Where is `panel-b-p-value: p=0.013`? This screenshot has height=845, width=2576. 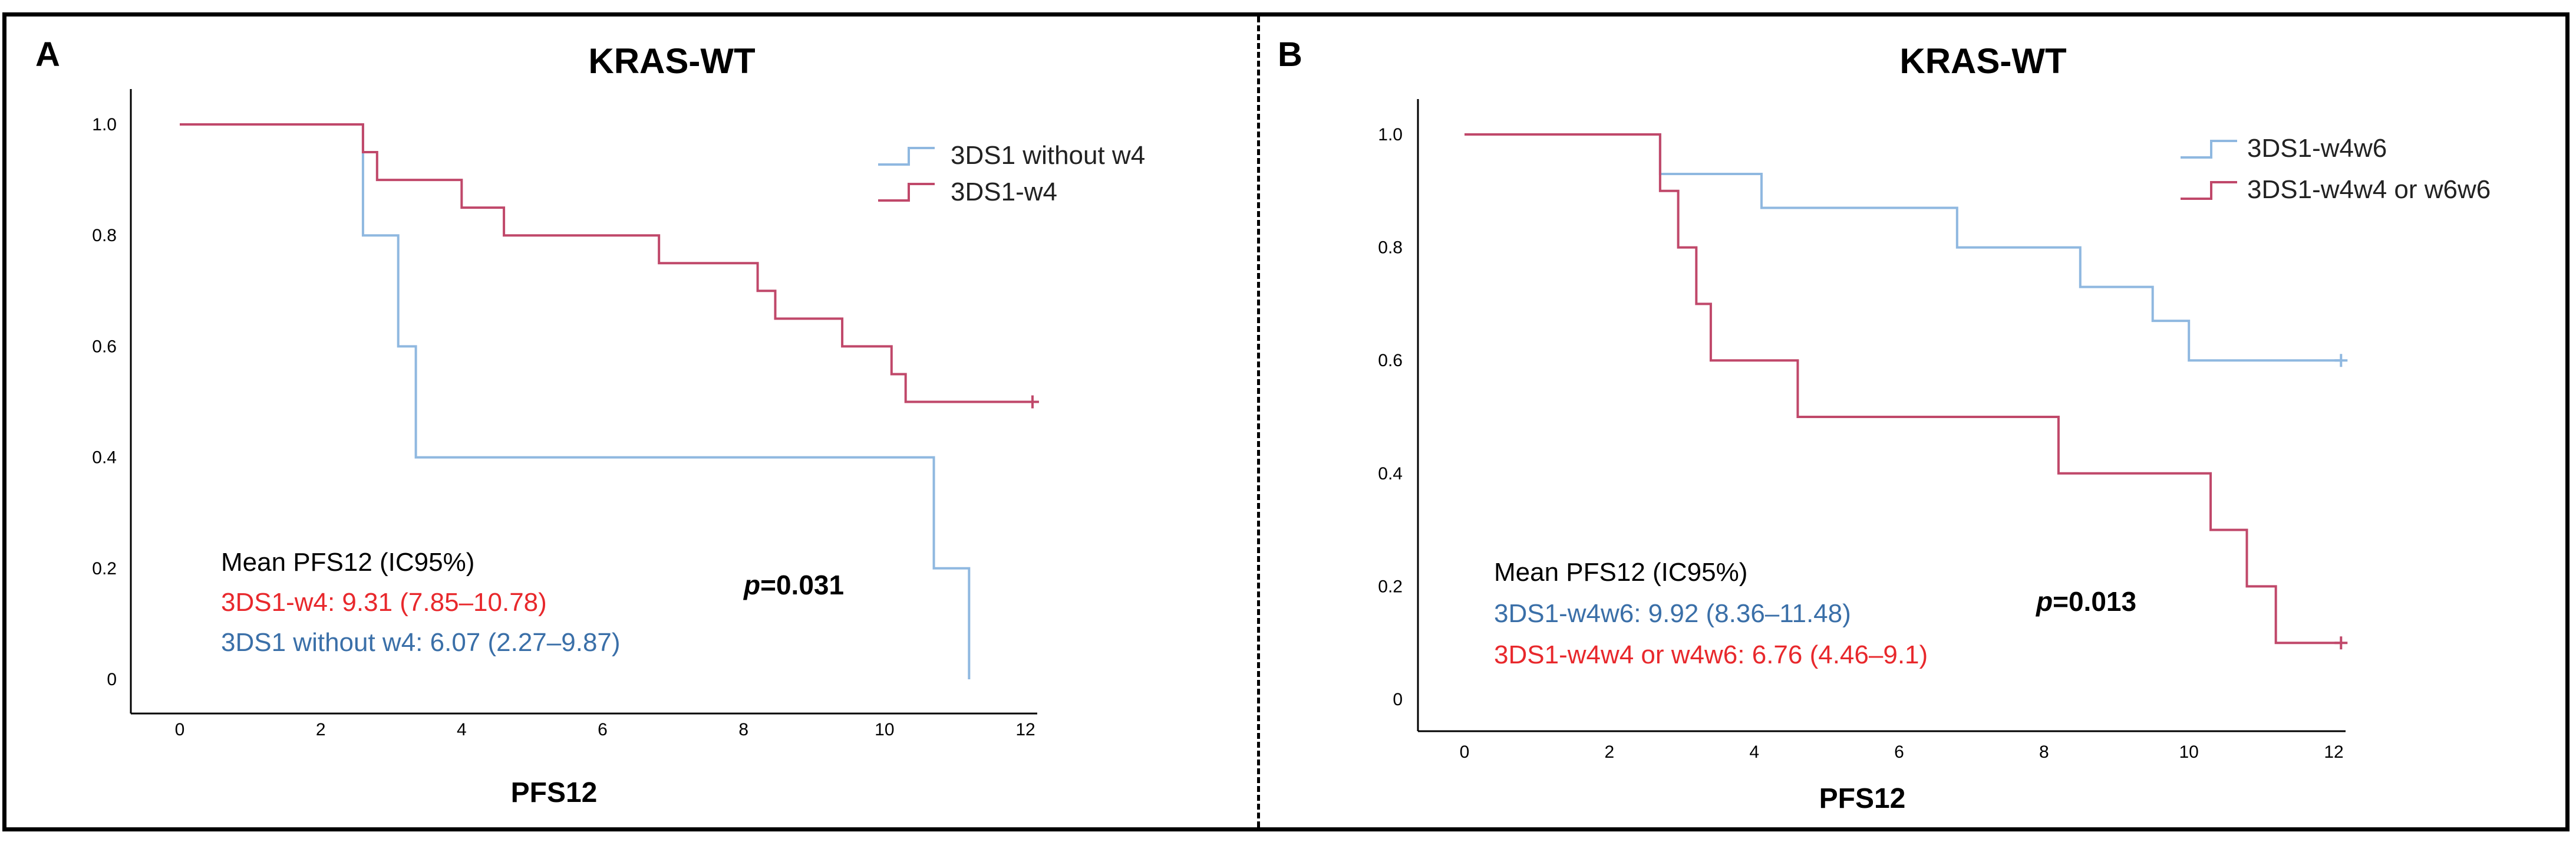 panel-b-p-value: p=0.013 is located at coordinates (2085, 601).